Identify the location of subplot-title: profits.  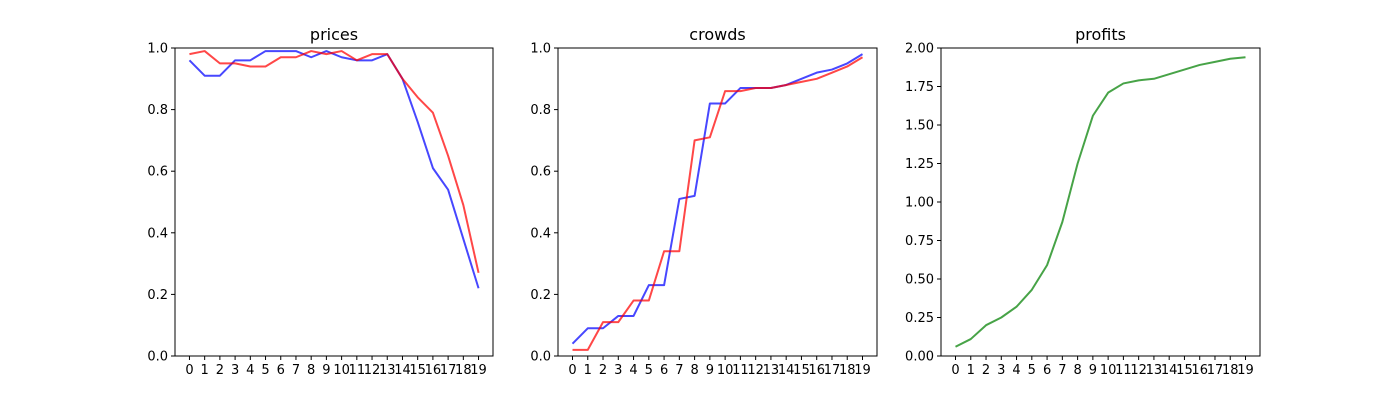
(1100, 34).